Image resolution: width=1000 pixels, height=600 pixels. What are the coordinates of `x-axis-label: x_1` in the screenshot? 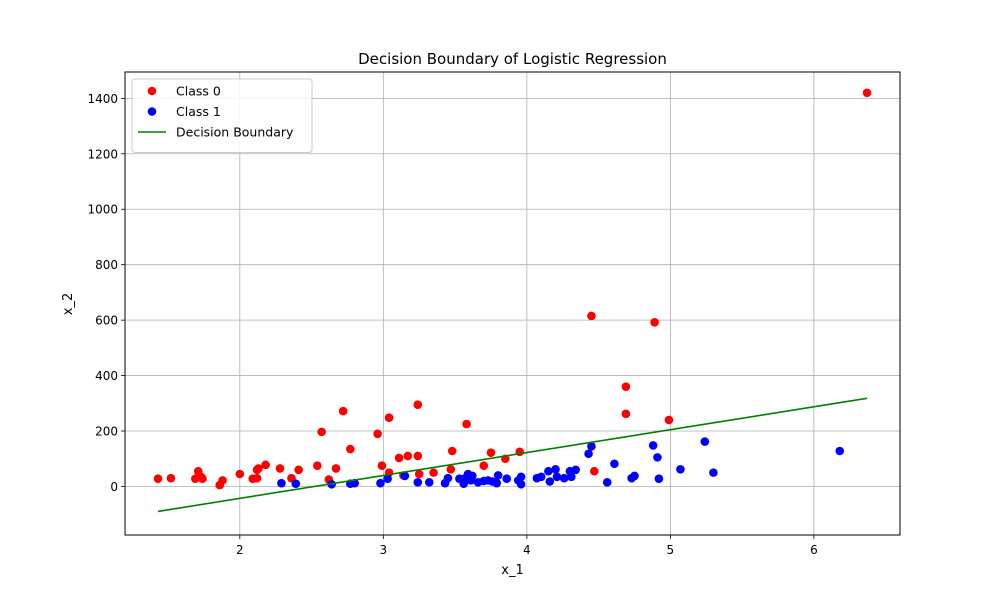 It's located at (512, 570).